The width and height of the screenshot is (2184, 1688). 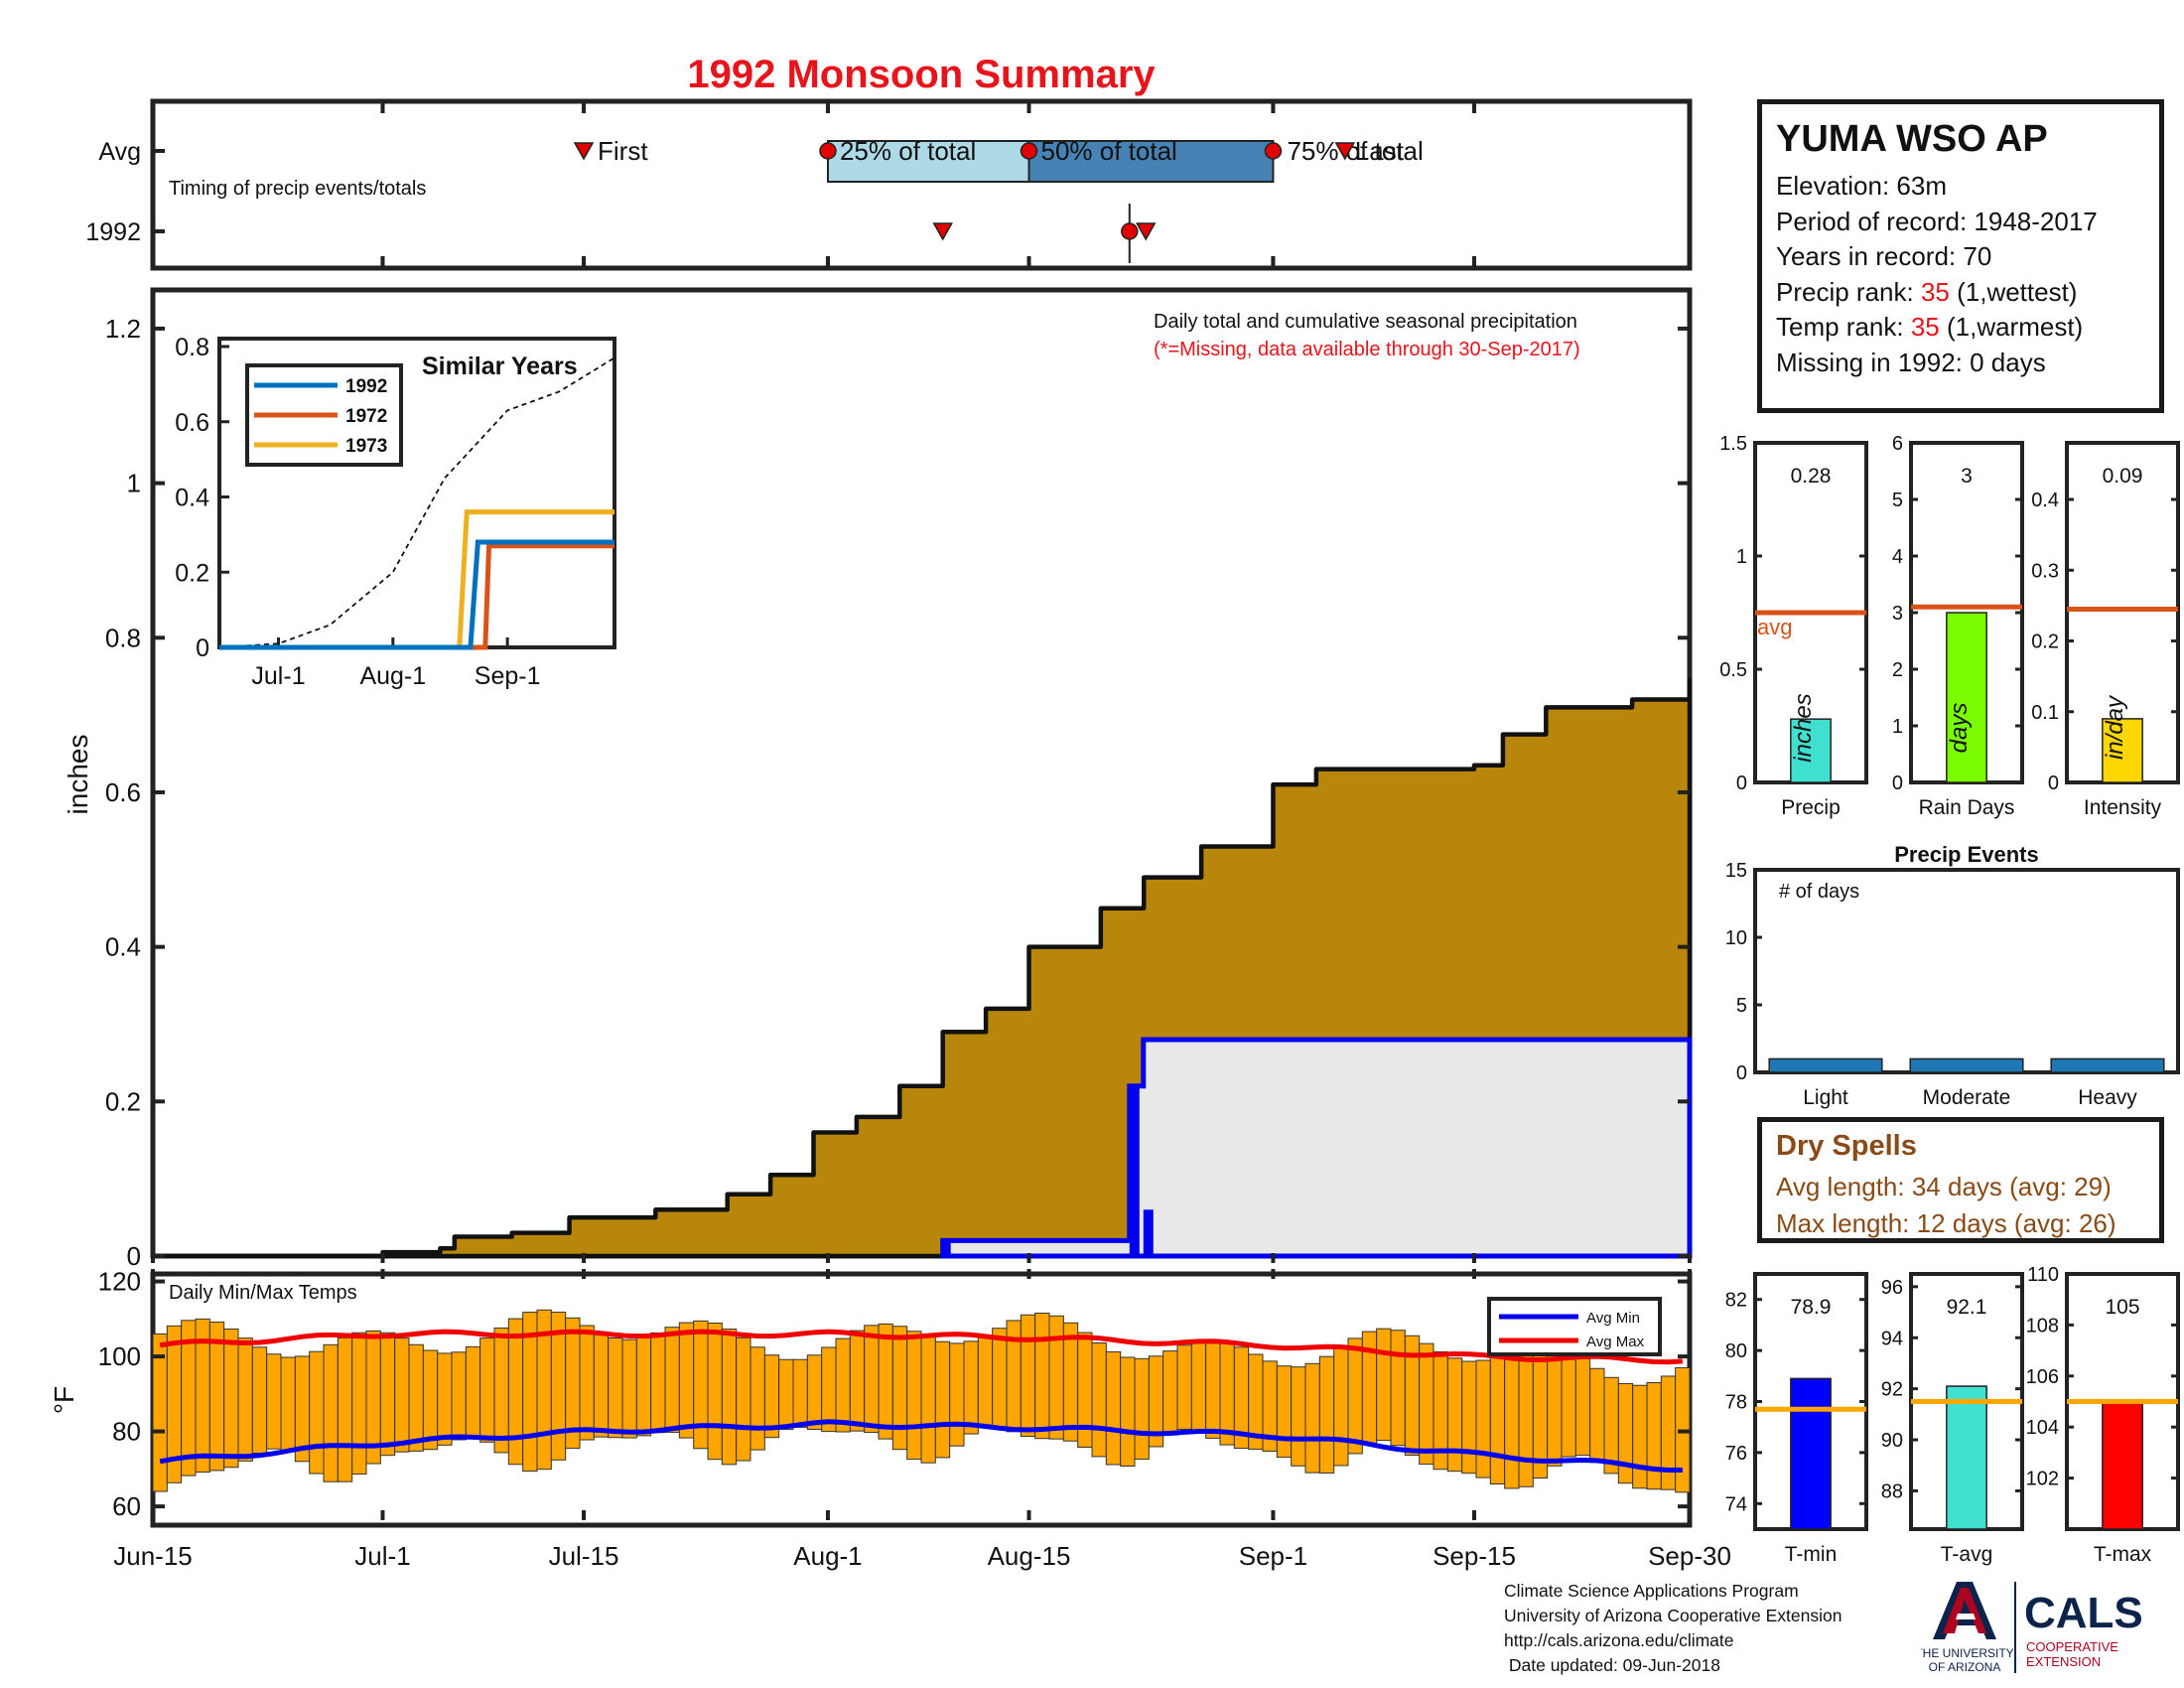 What do you see at coordinates (921, 74) in the screenshot?
I see `figure-title: 1992 Monsoon Summary` at bounding box center [921, 74].